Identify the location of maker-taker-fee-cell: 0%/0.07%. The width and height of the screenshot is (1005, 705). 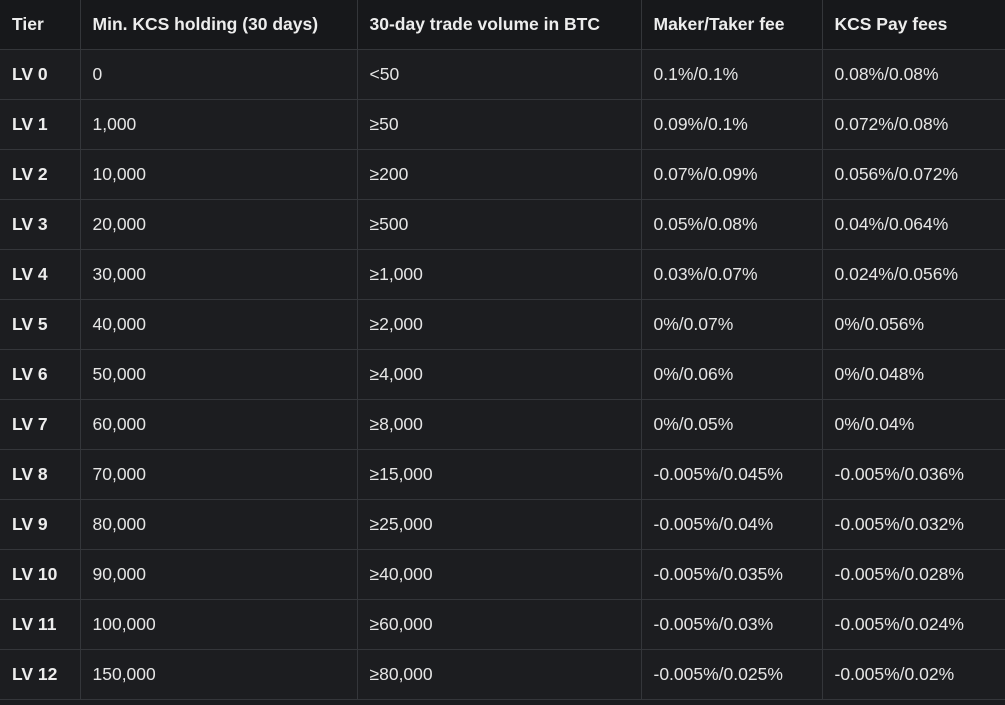
(732, 324).